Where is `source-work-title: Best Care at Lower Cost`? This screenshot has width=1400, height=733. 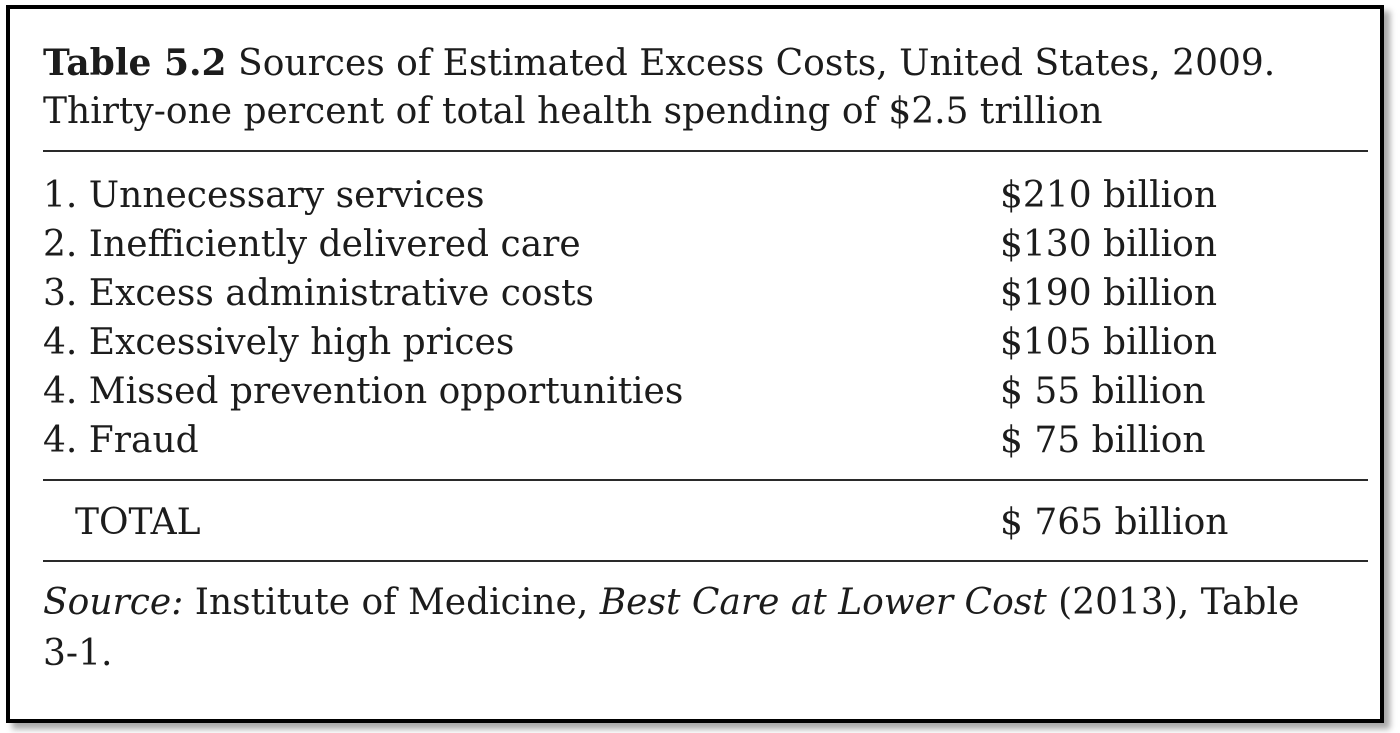
source-work-title: Best Care at Lower Cost is located at coordinates (823, 602).